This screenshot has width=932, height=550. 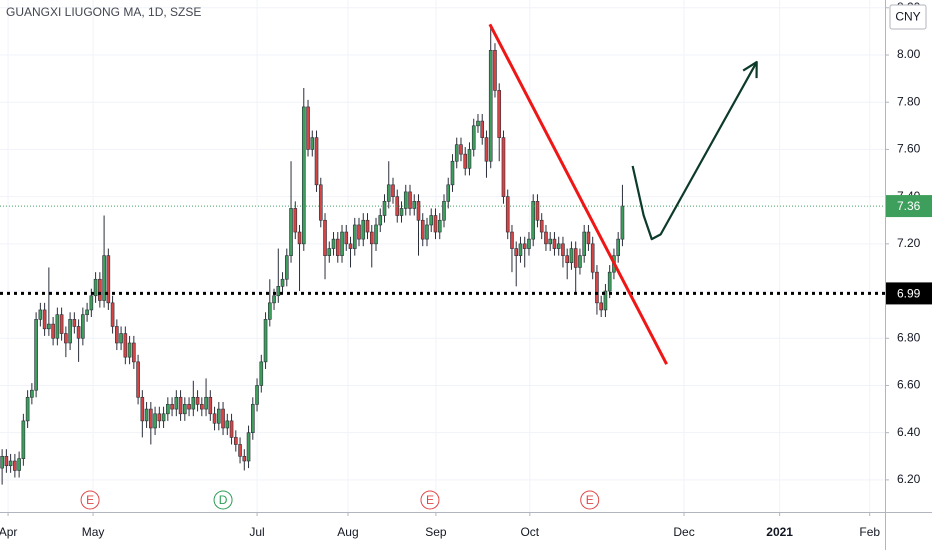 What do you see at coordinates (909, 293) in the screenshot?
I see `hline-price-box` at bounding box center [909, 293].